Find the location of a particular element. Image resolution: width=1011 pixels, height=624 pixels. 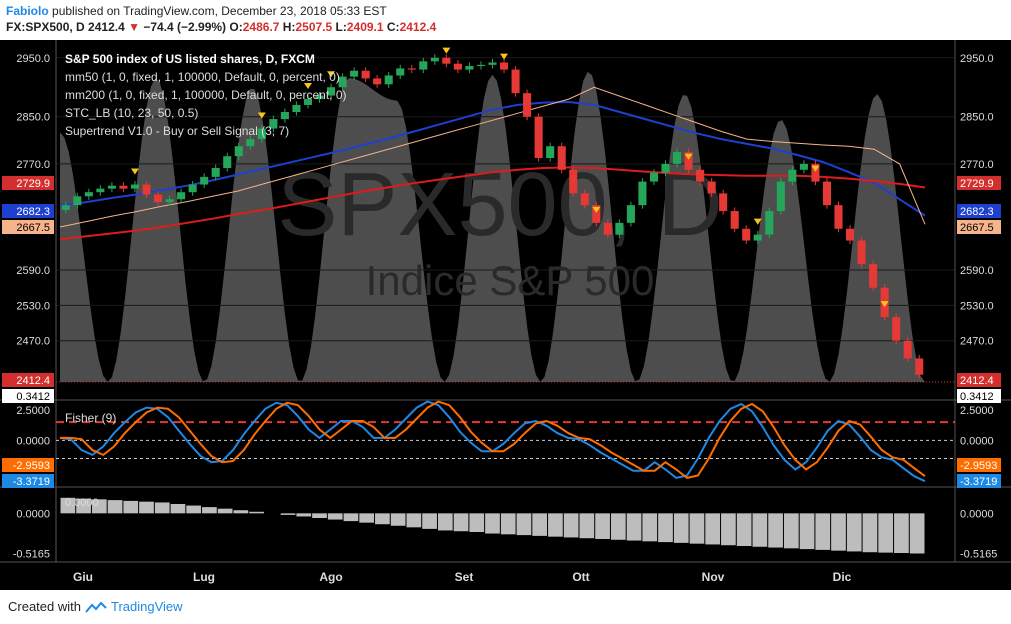

last-price: 2412.4 is located at coordinates (106, 27).